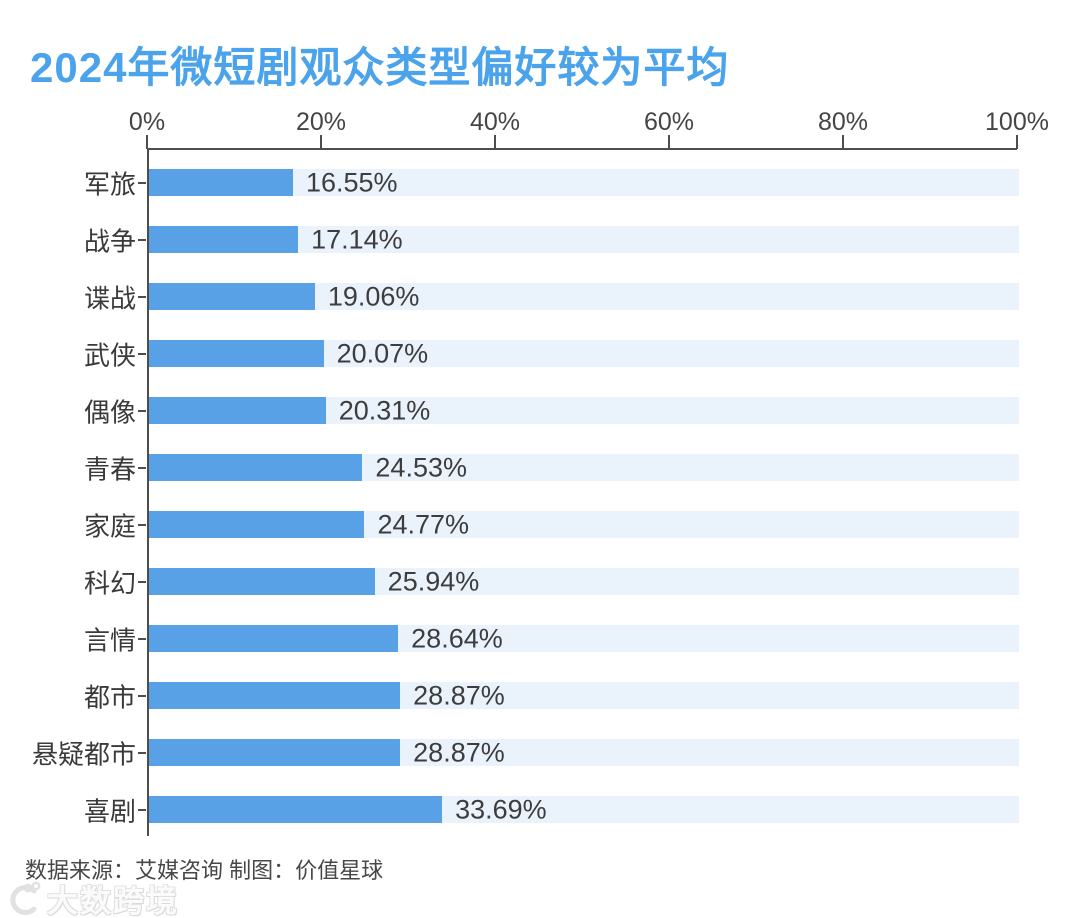 This screenshot has height=918, width=1080. I want to click on value-label: 25.94%, so click(433, 581).